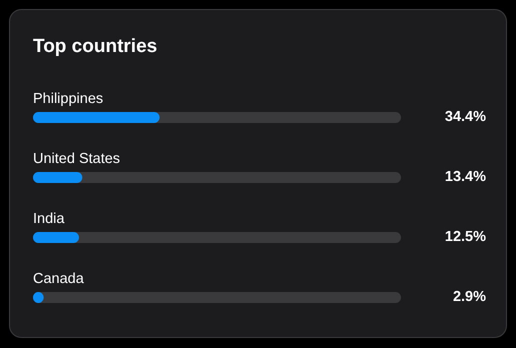 The height and width of the screenshot is (348, 516). Describe the element at coordinates (469, 297) in the screenshot. I see `data-label: 2.9%` at that location.